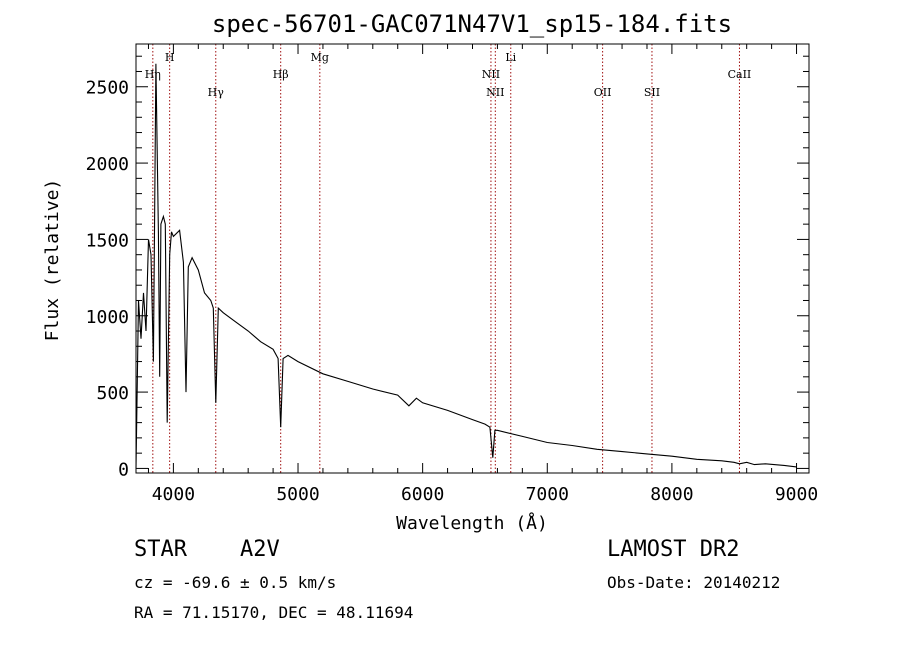 The image size is (900, 649). I want to click on y-axis-label: Flux (relative), so click(52, 260).